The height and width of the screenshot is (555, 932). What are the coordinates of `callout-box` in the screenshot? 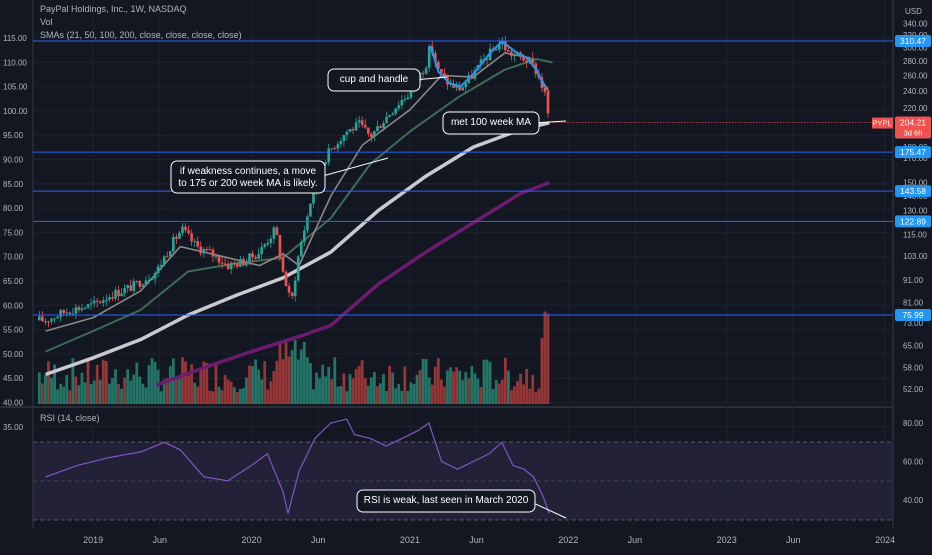 It's located at (374, 80).